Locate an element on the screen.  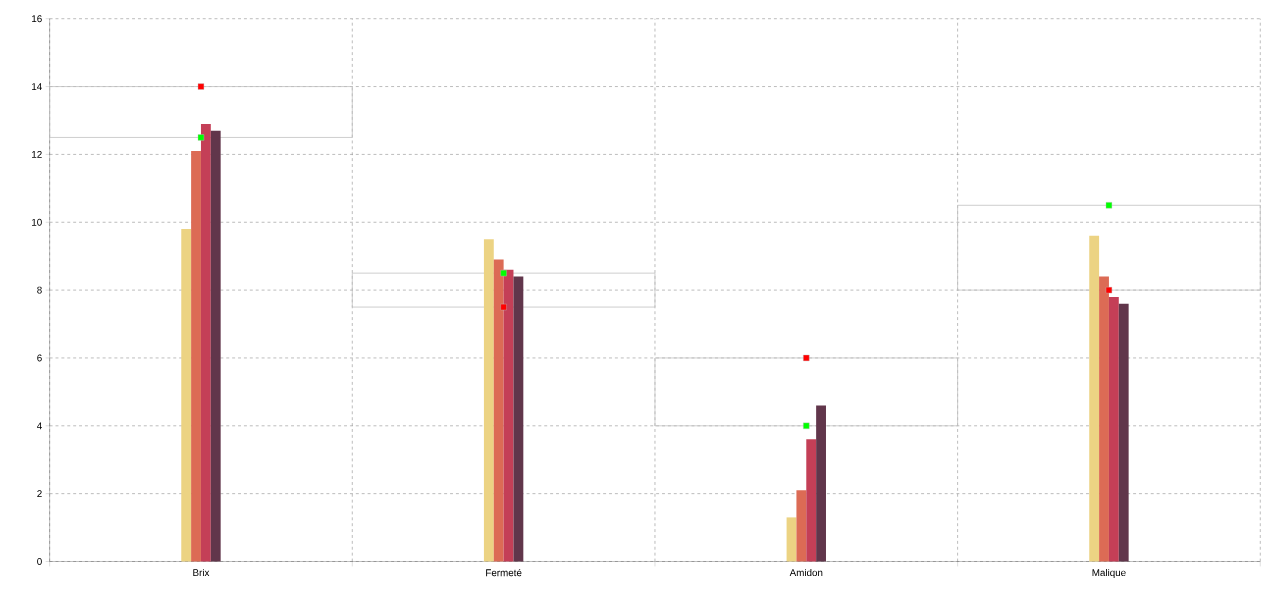
x-tick-label: Fermeté is located at coordinates (504, 572).